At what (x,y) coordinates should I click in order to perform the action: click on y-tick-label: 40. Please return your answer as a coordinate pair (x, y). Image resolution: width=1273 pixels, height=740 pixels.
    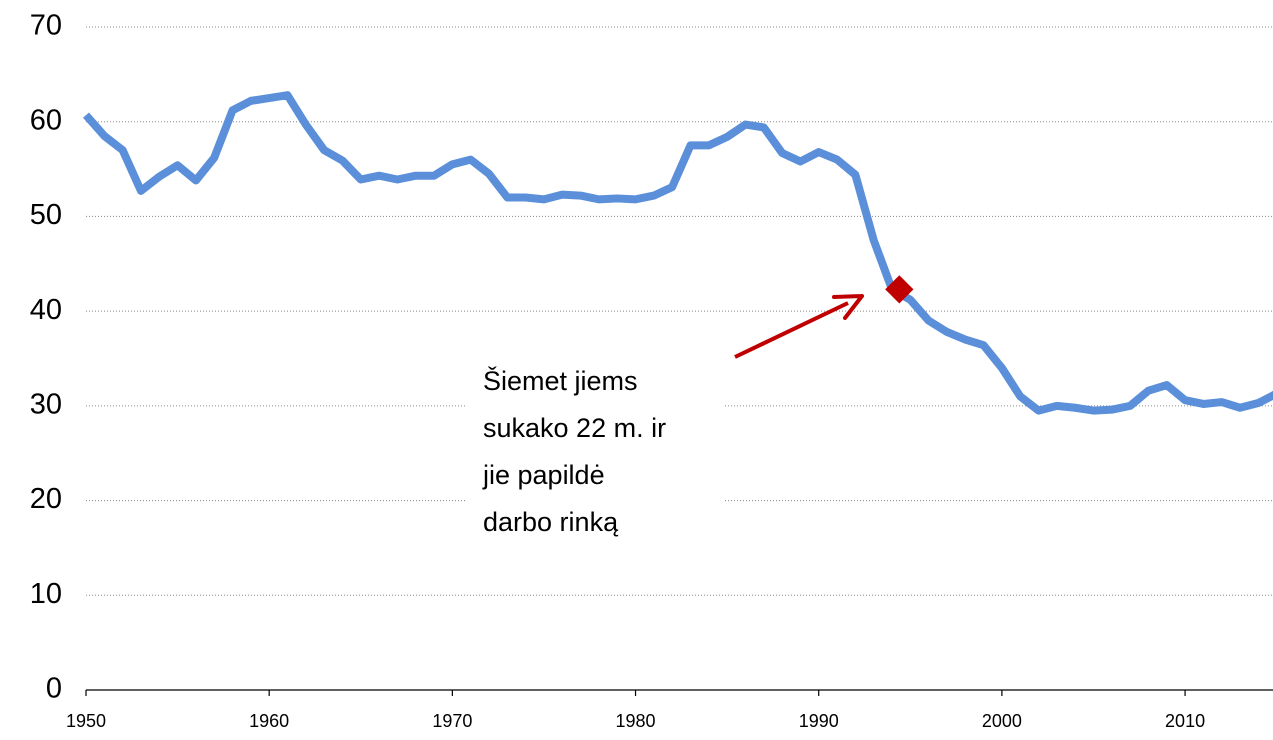
    Looking at the image, I should click on (46, 310).